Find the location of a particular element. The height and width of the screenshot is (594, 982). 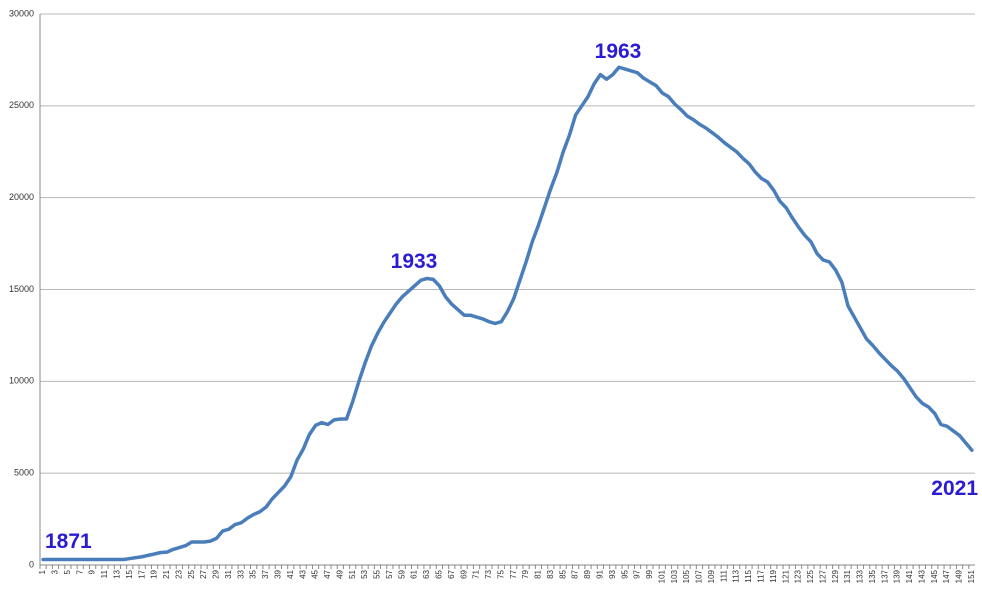

y-tick-label: 0 is located at coordinates (31, 564).